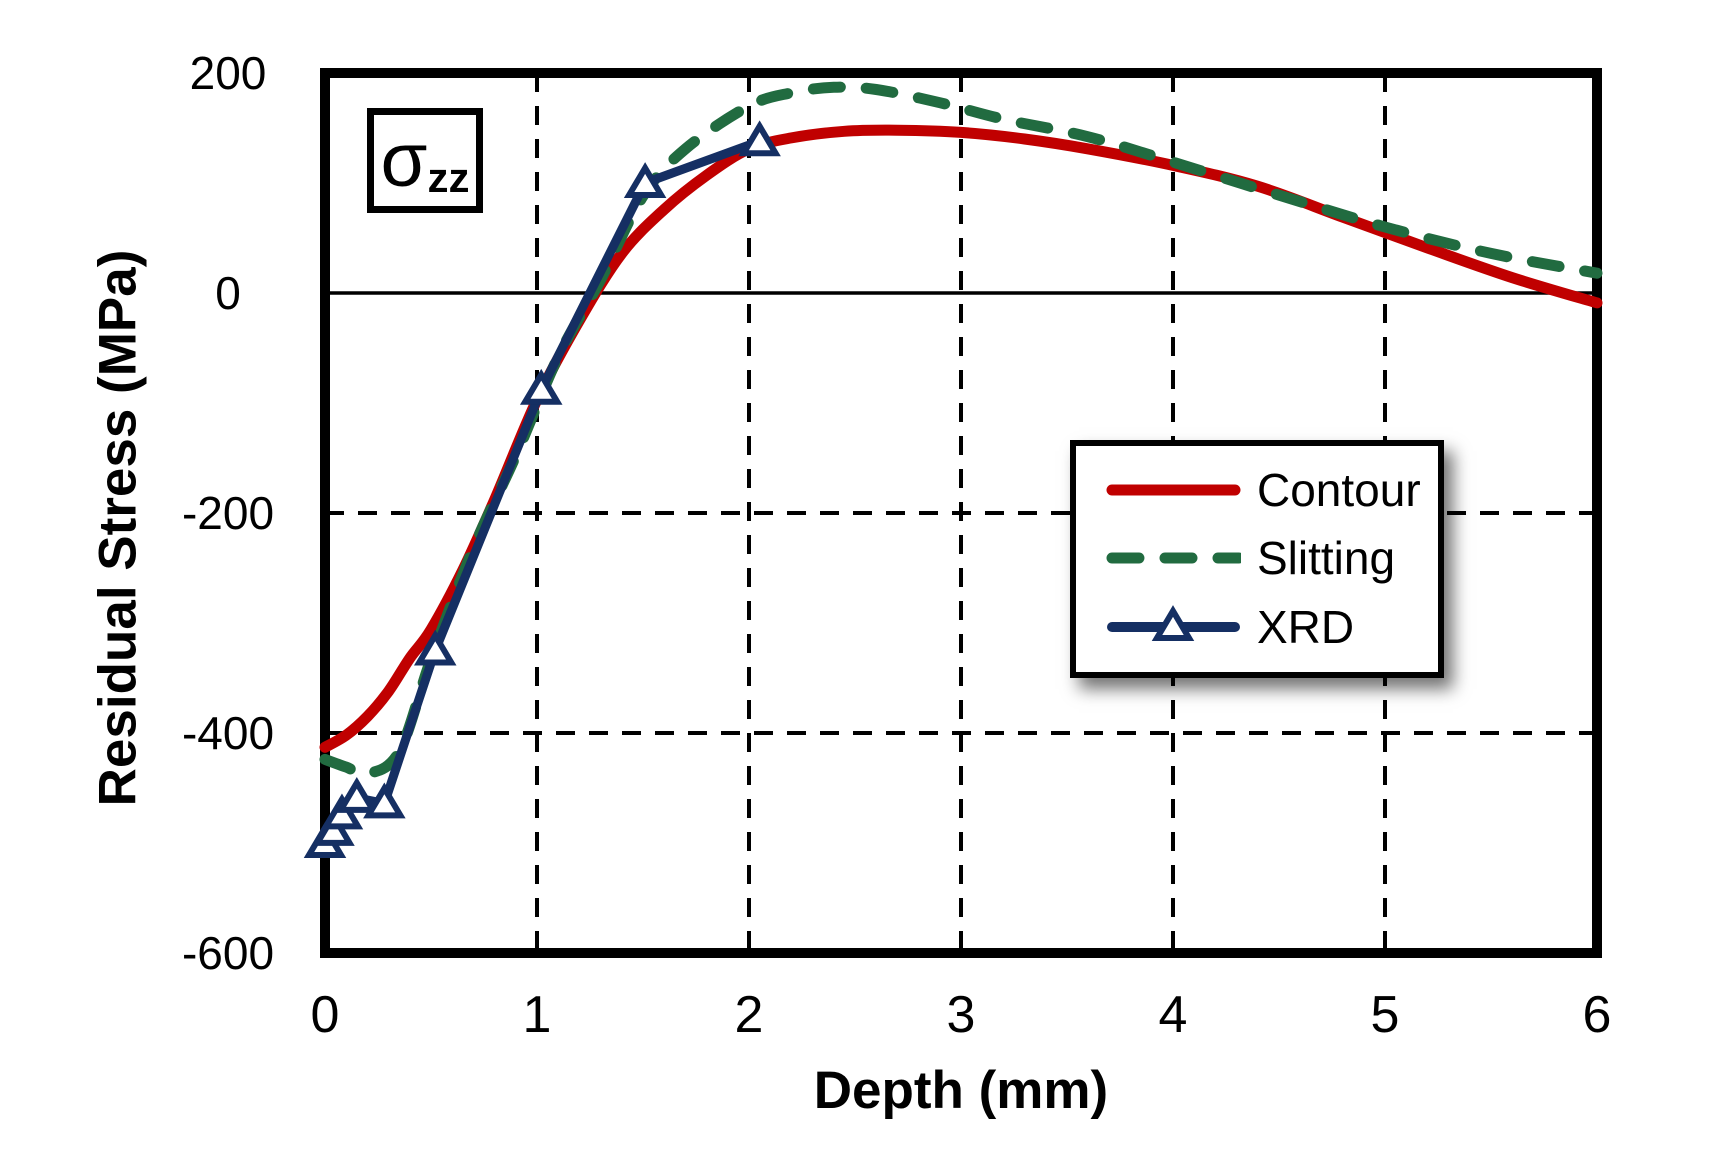 This screenshot has width=1716, height=1175. I want to click on y-axis-title: Residual Stress (MPa), so click(118, 528).